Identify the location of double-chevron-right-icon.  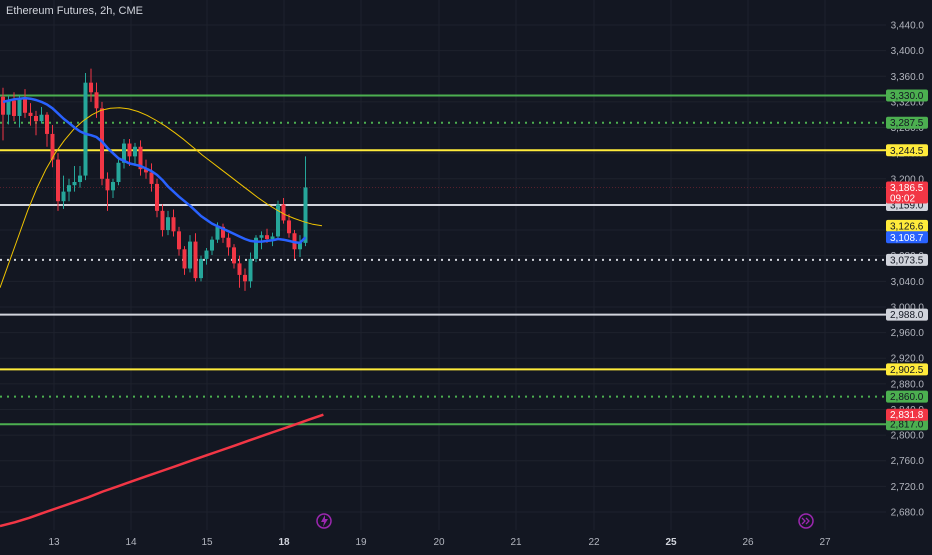
(806, 521).